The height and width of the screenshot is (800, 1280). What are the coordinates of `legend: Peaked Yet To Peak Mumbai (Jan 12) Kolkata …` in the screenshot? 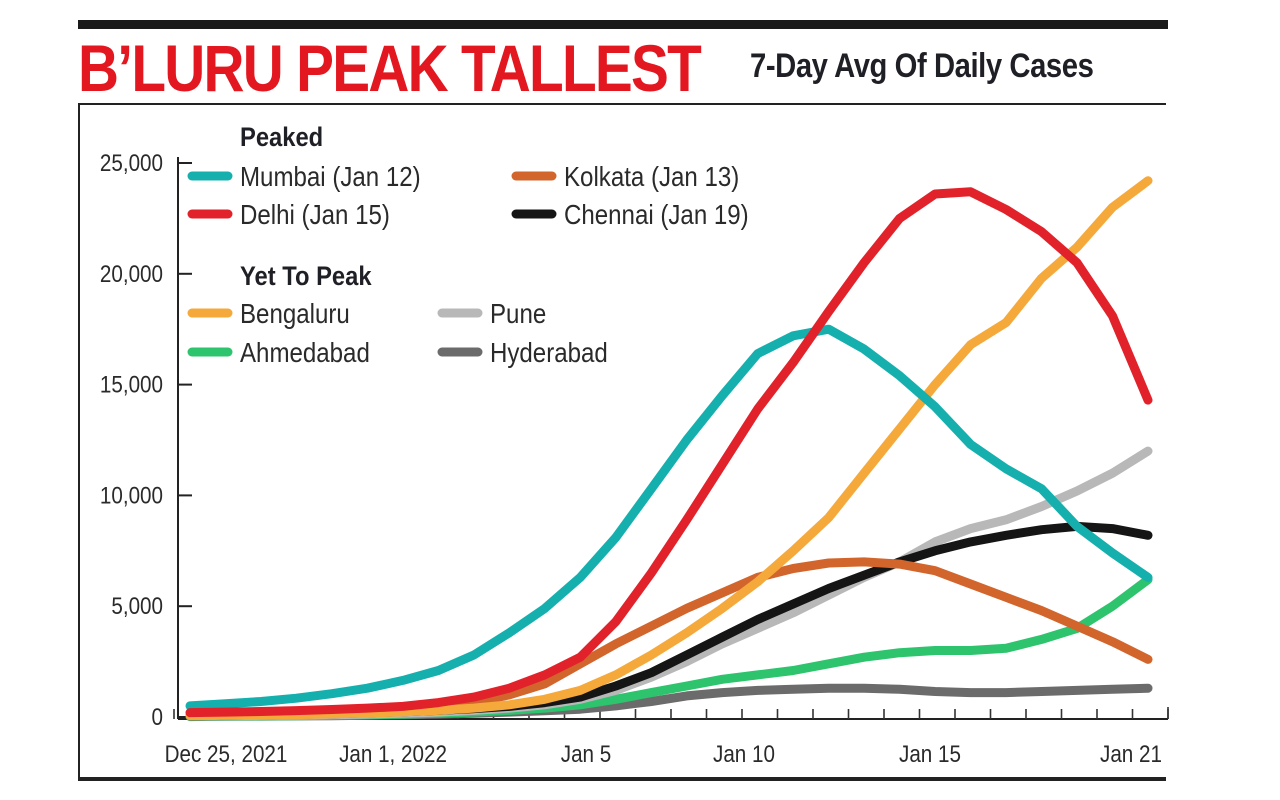 It's located at (468, 245).